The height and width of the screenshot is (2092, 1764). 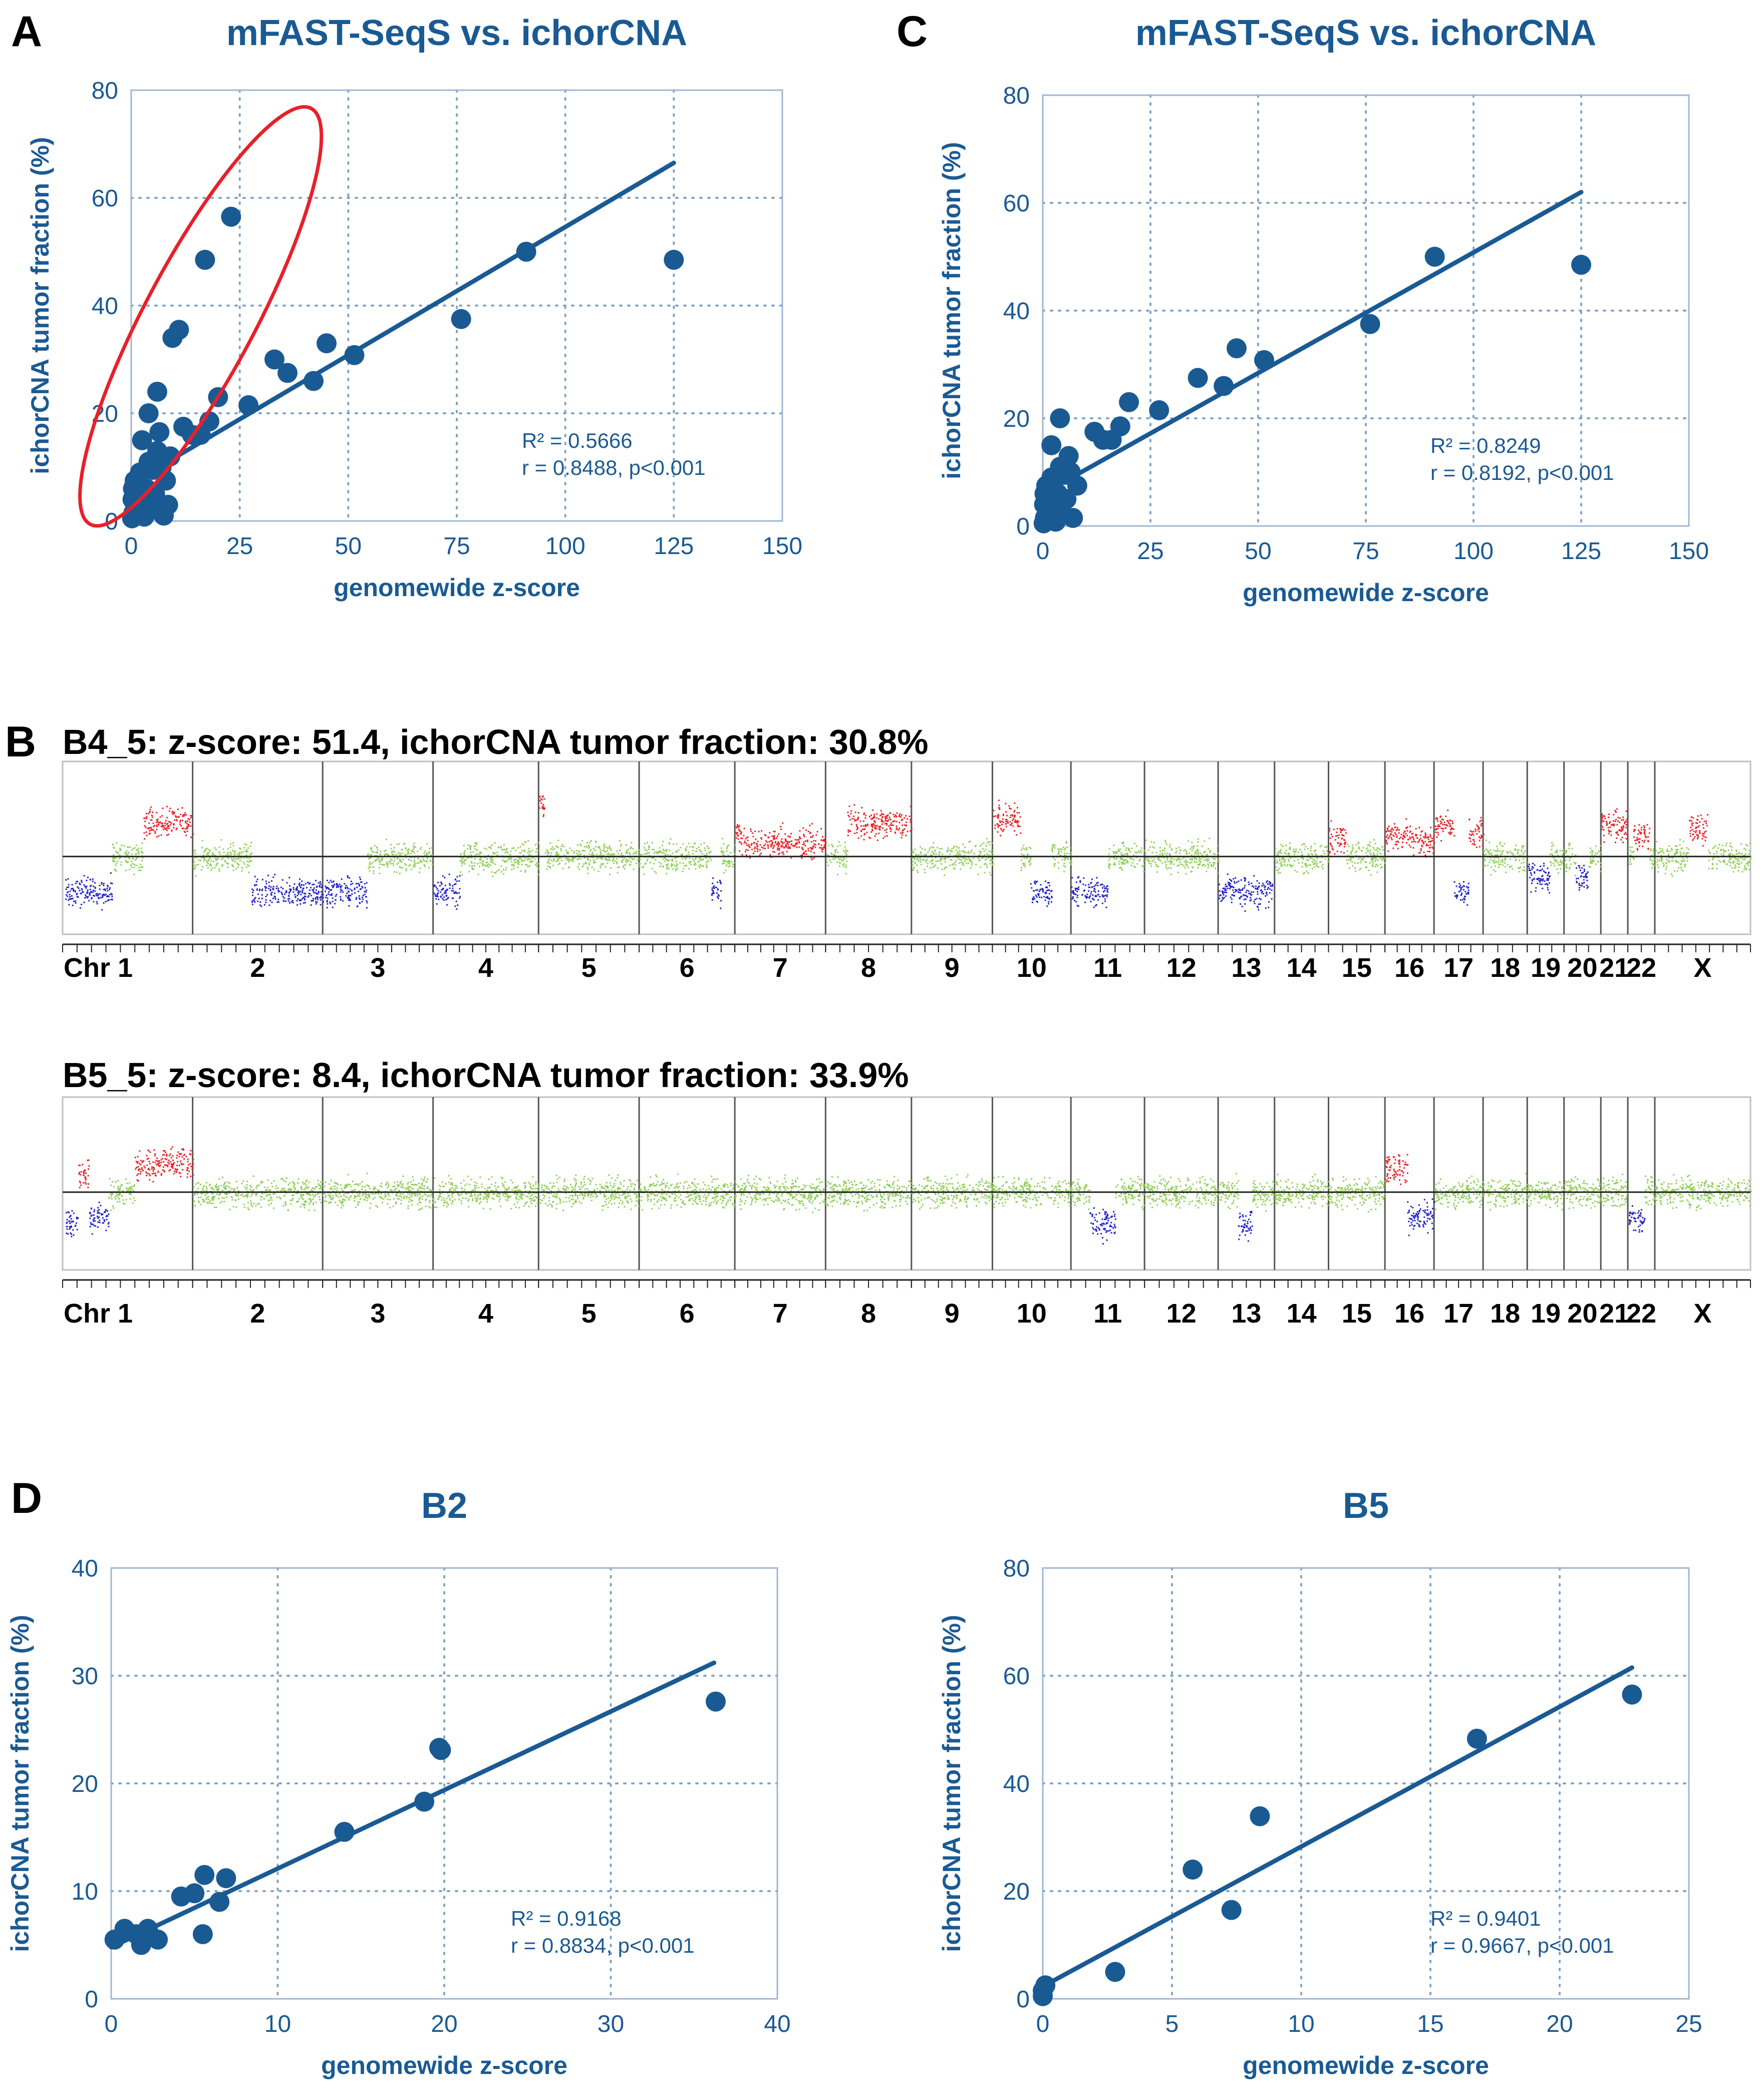 I want to click on copy-number-segment, so click(x=1026, y=858).